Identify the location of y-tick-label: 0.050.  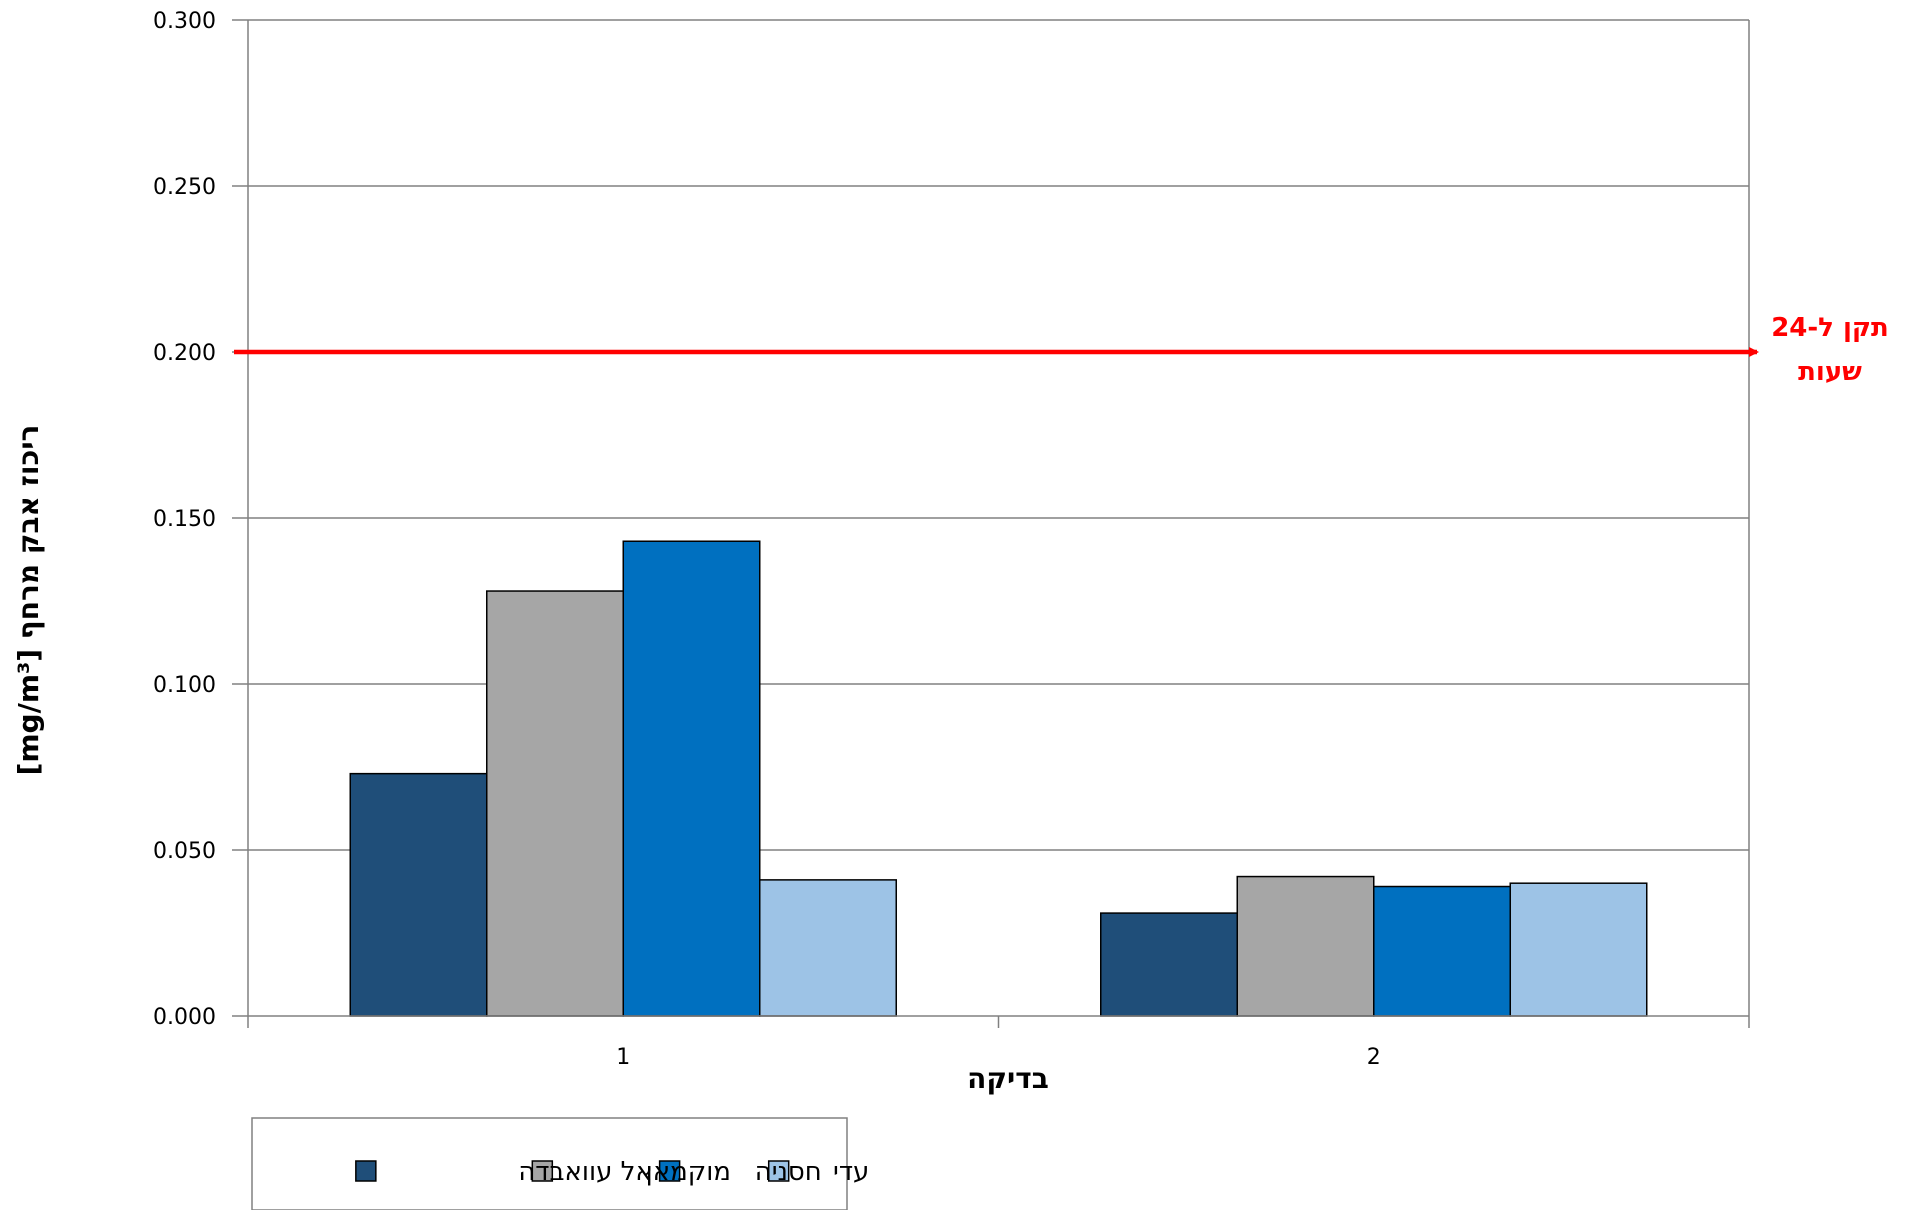
(184, 851).